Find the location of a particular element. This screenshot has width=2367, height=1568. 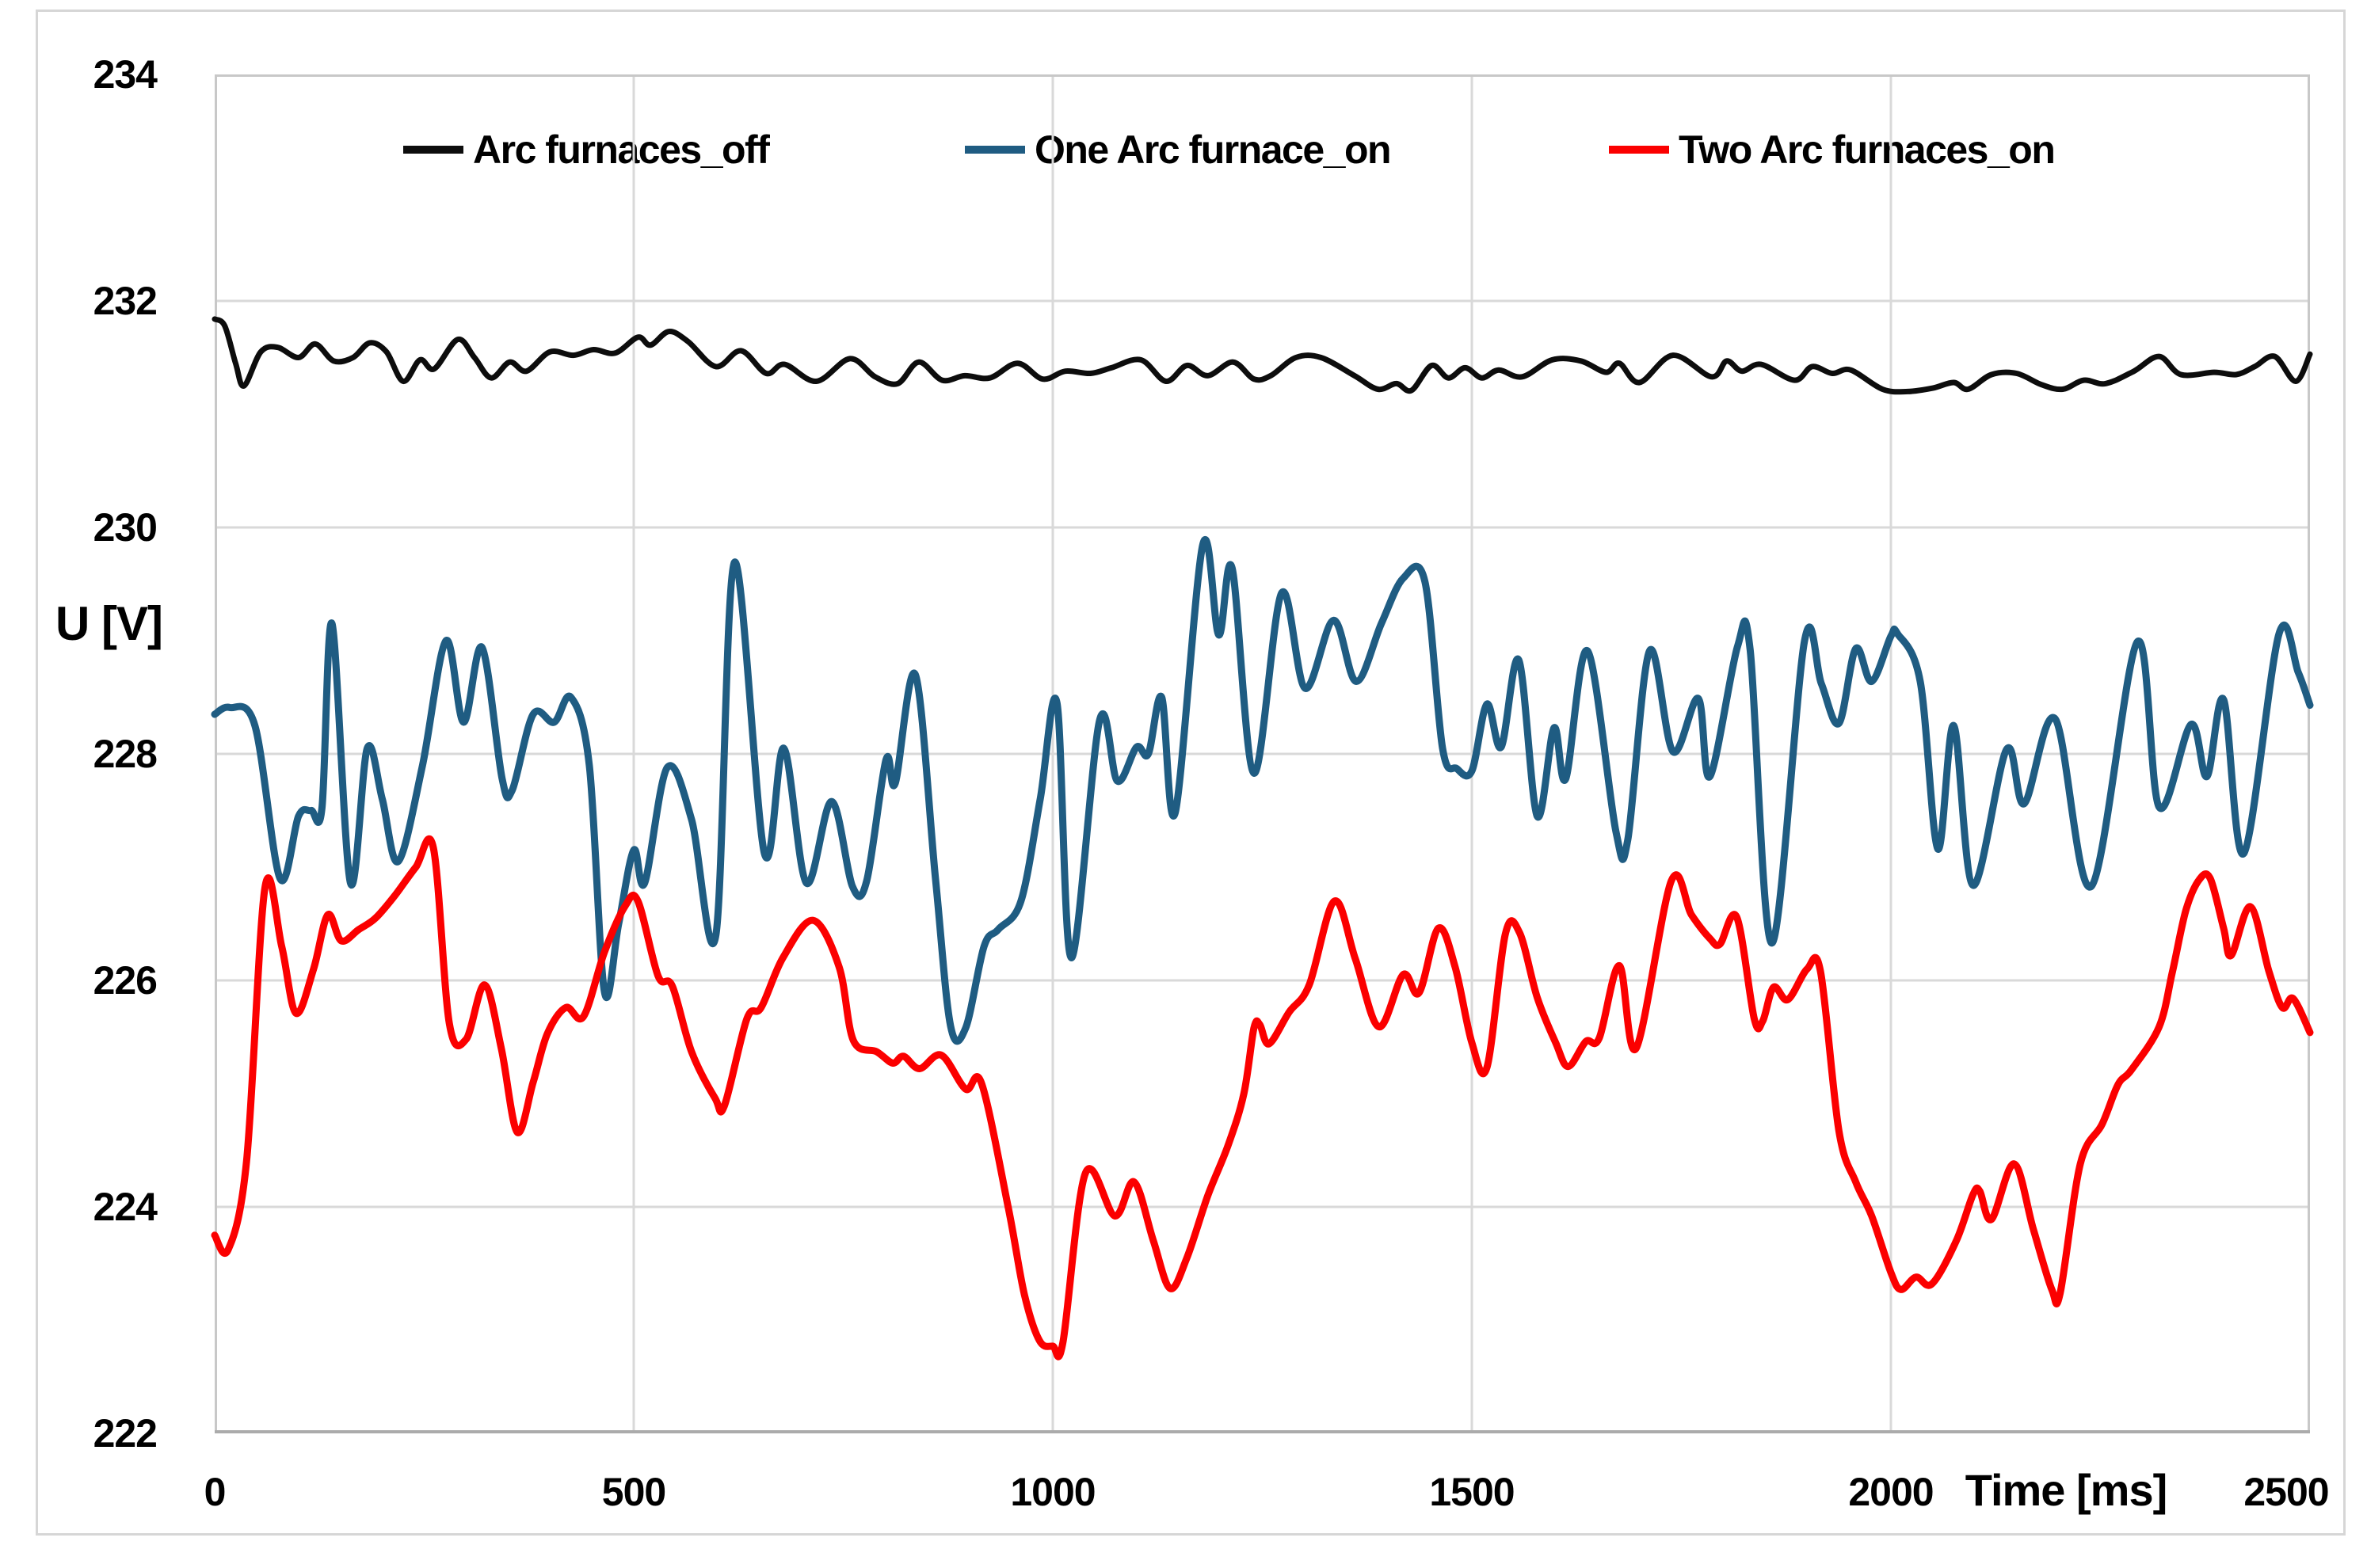

legend-label: One Arc furnace_on is located at coordinates (1213, 149).